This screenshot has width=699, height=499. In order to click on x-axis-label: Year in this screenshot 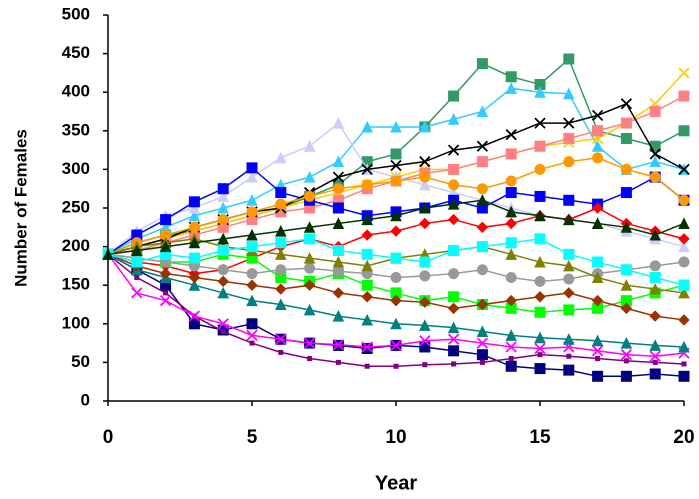, I will do `click(396, 483)`.